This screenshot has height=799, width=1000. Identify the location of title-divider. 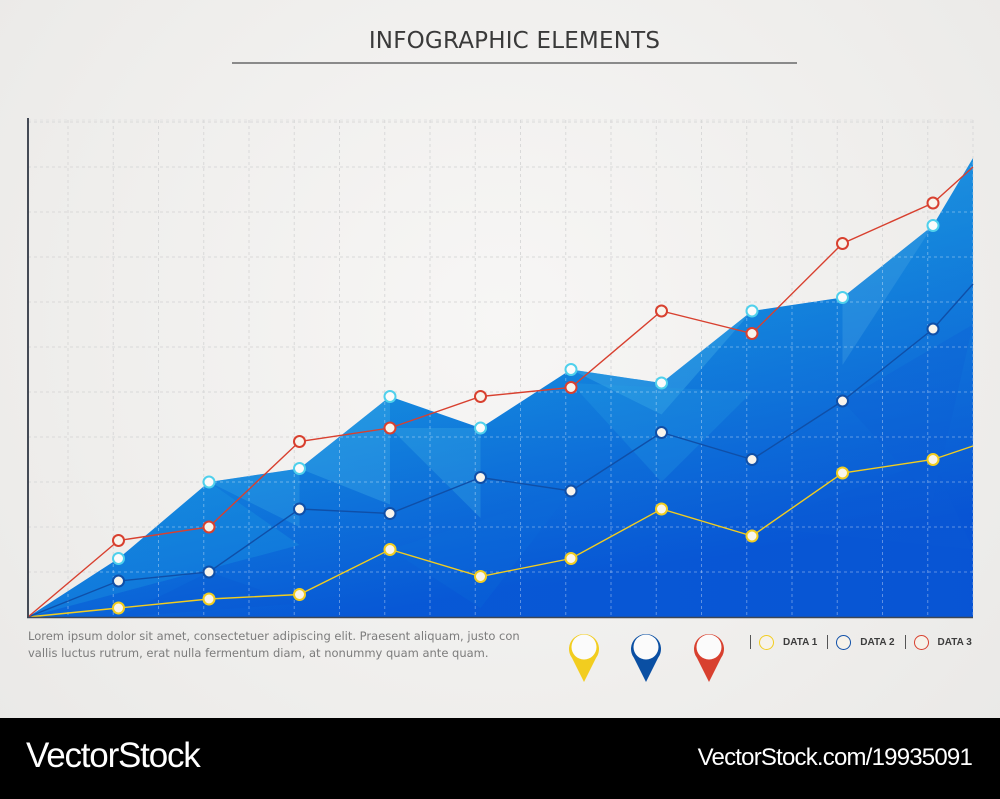
(514, 63).